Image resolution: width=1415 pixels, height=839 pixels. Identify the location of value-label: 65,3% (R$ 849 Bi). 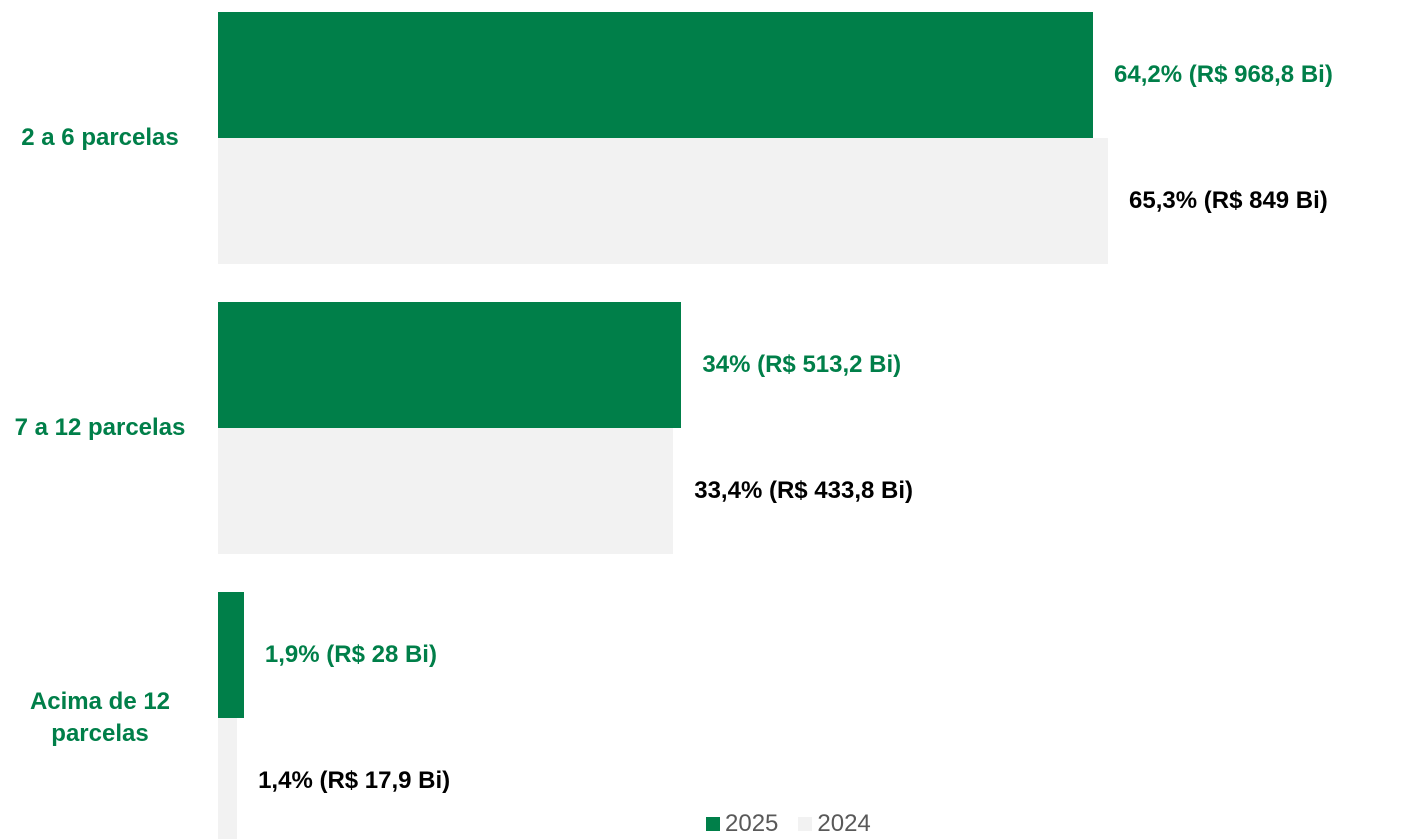
(1228, 200).